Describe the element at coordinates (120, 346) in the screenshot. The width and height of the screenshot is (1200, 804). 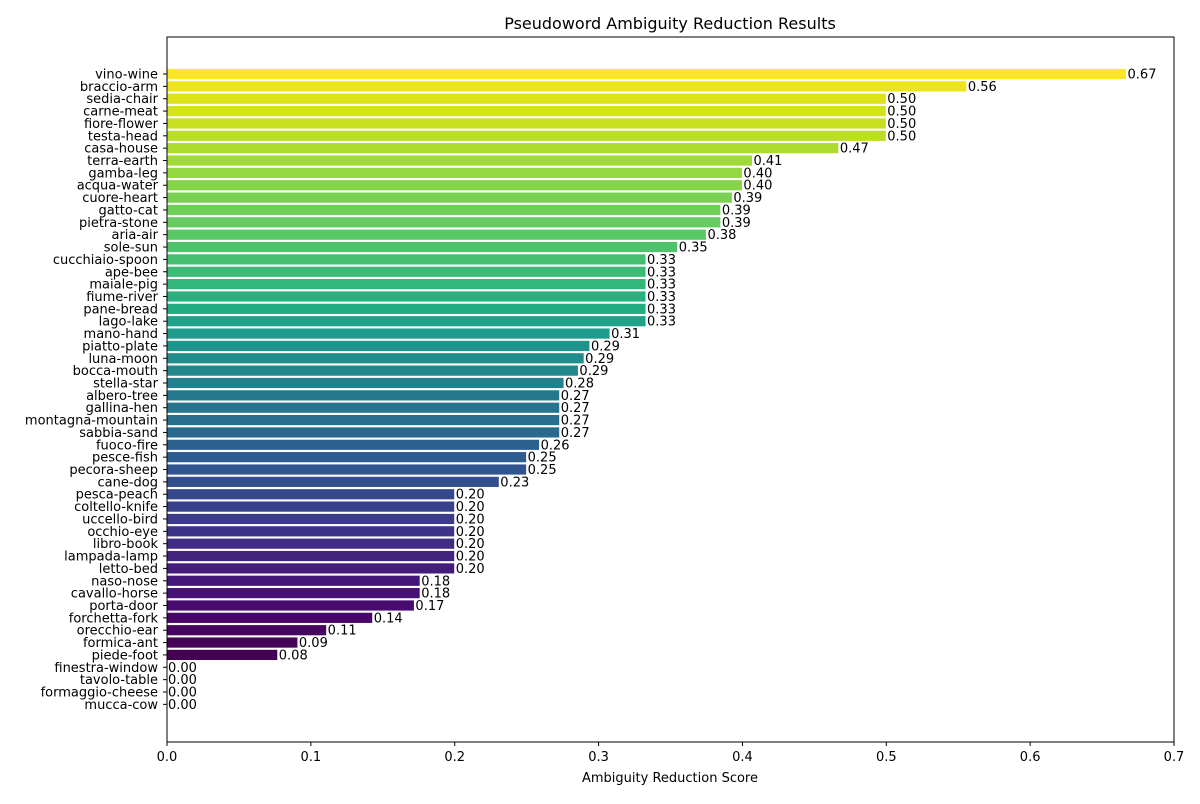
I see `category-label: piatto-plate` at that location.